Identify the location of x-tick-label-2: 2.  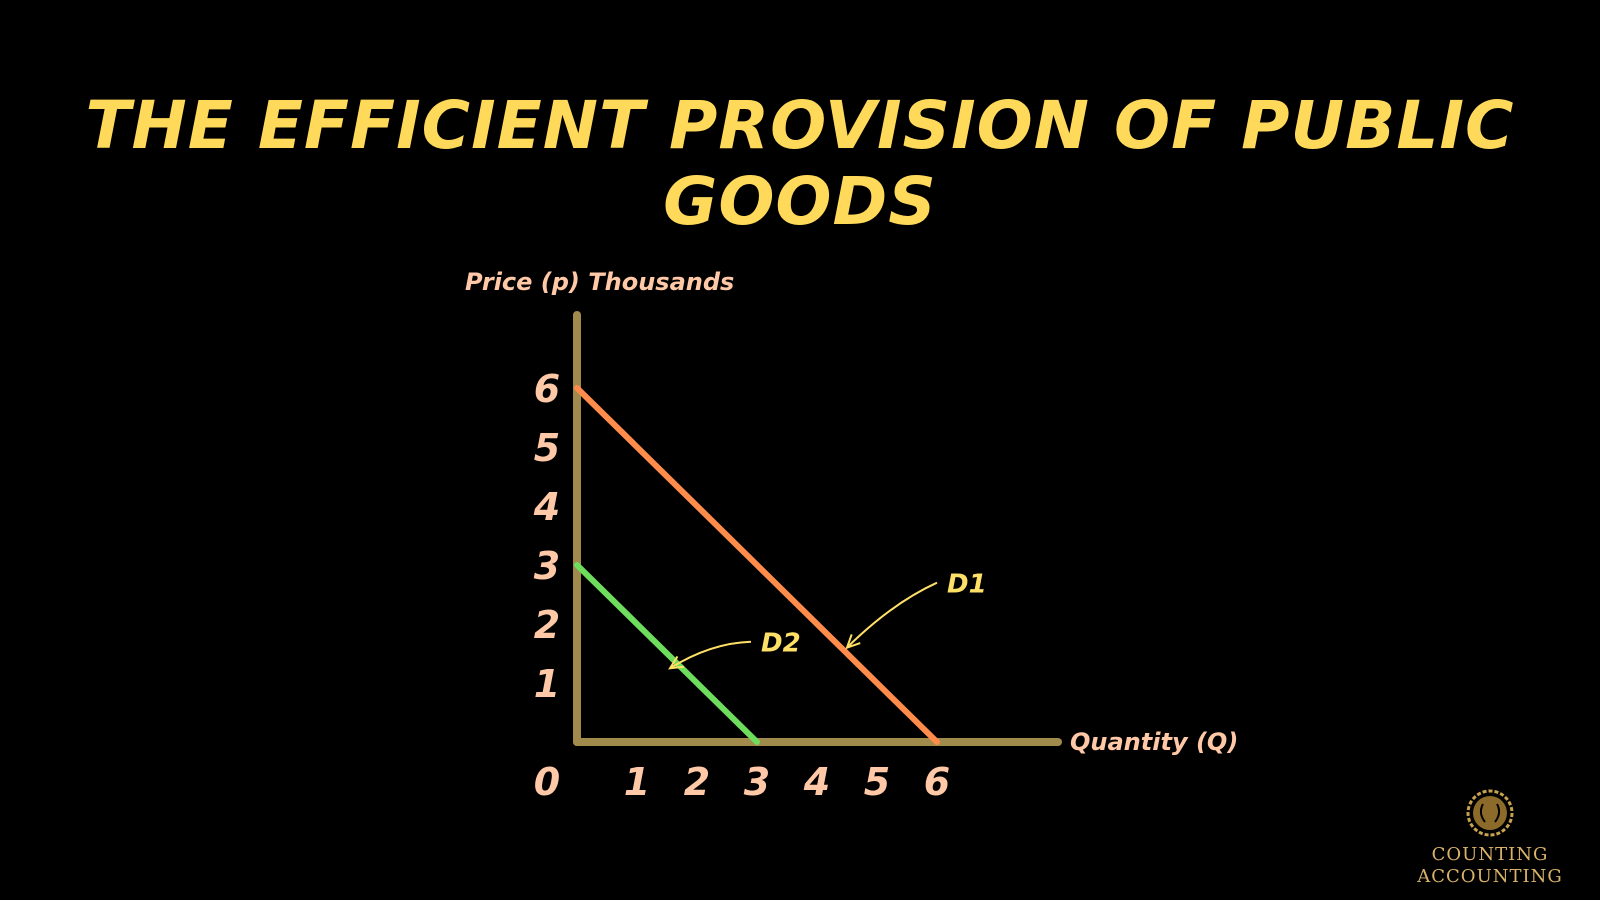
(697, 782).